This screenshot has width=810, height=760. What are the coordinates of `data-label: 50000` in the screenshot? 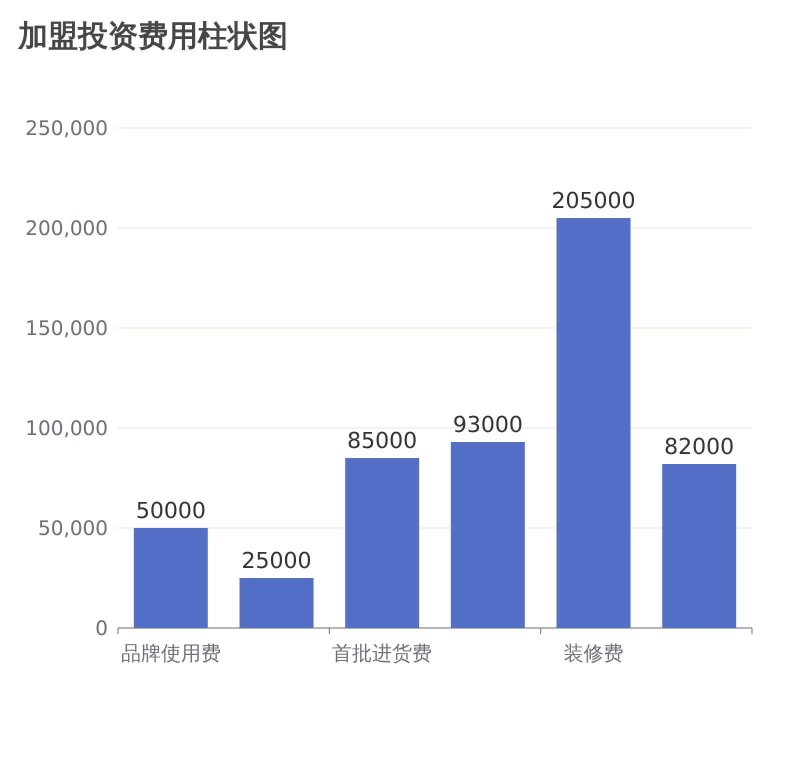 It's located at (171, 511).